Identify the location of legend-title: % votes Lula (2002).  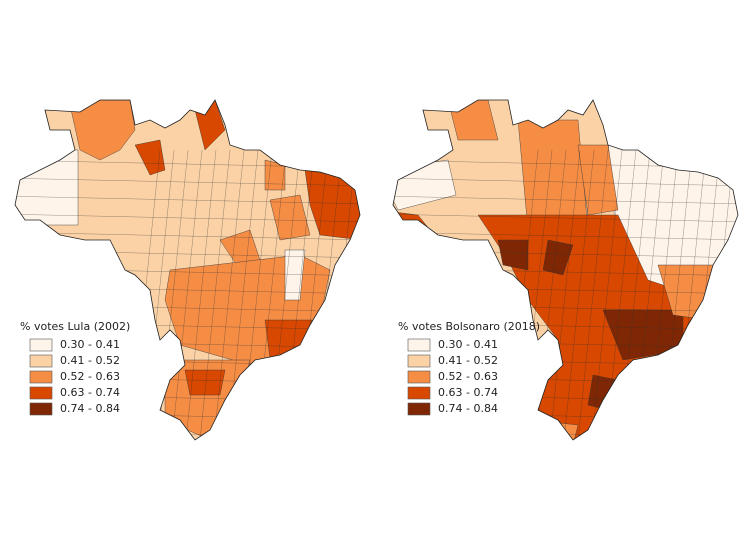
(75, 326).